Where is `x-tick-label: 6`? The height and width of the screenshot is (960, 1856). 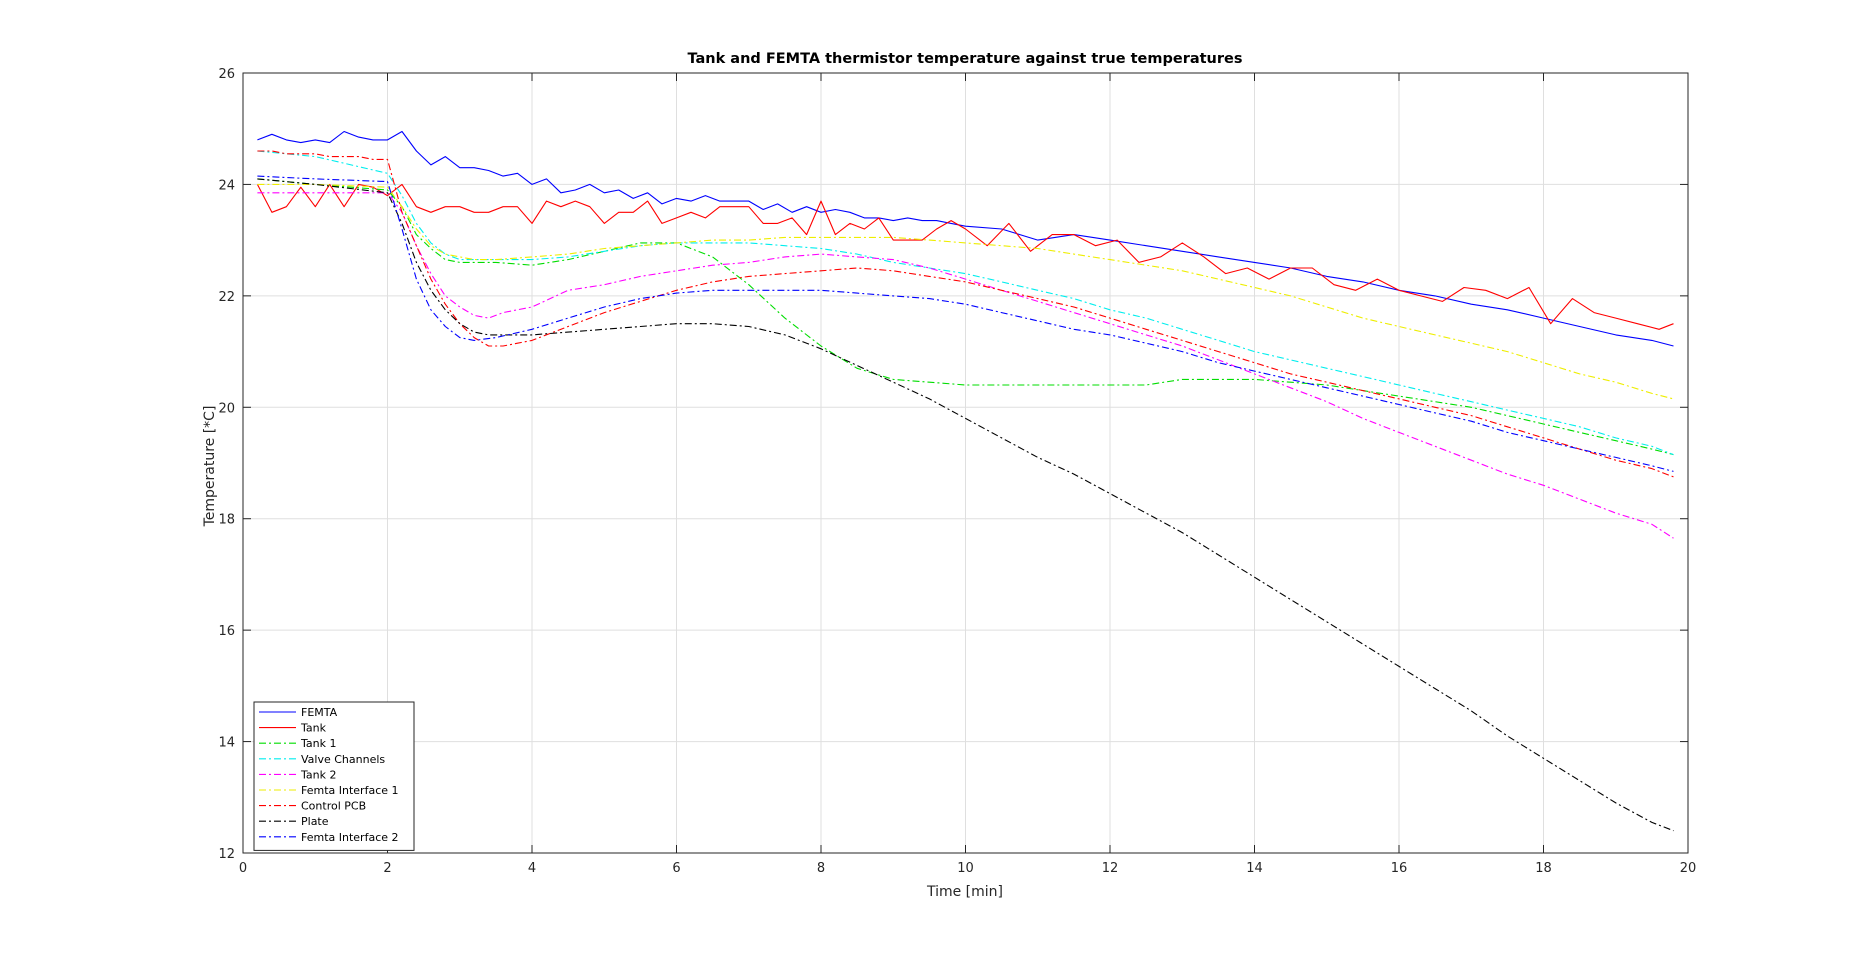
x-tick-label: 6 is located at coordinates (676, 868).